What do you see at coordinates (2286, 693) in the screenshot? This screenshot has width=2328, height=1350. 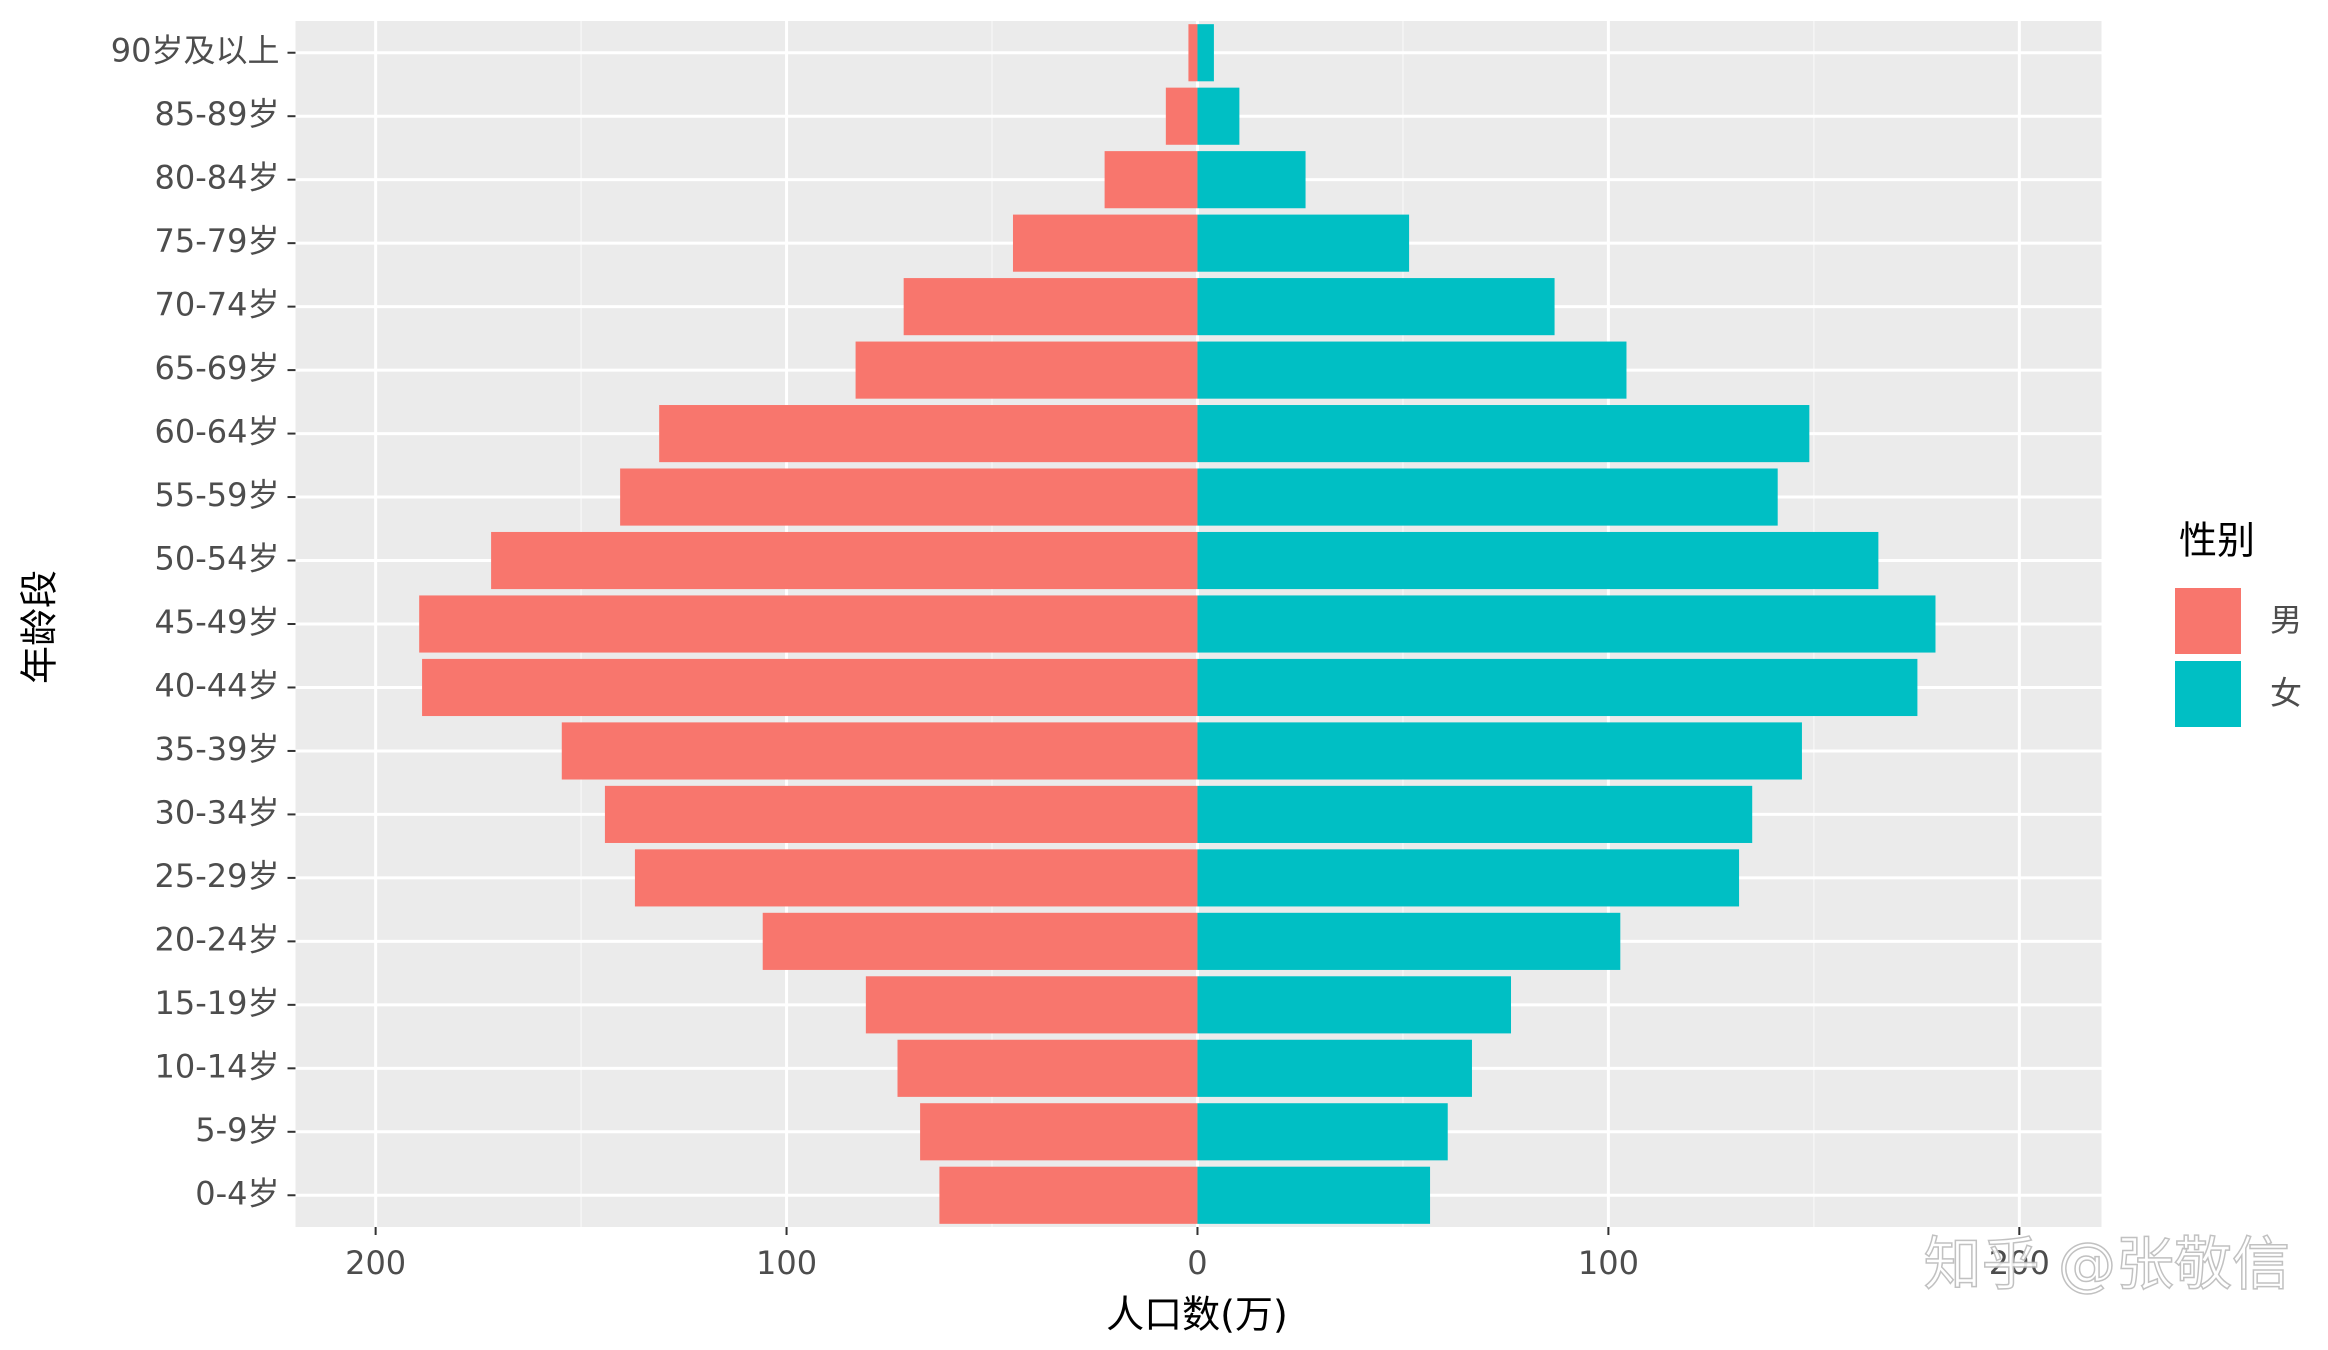 I see `legend-label: 女` at bounding box center [2286, 693].